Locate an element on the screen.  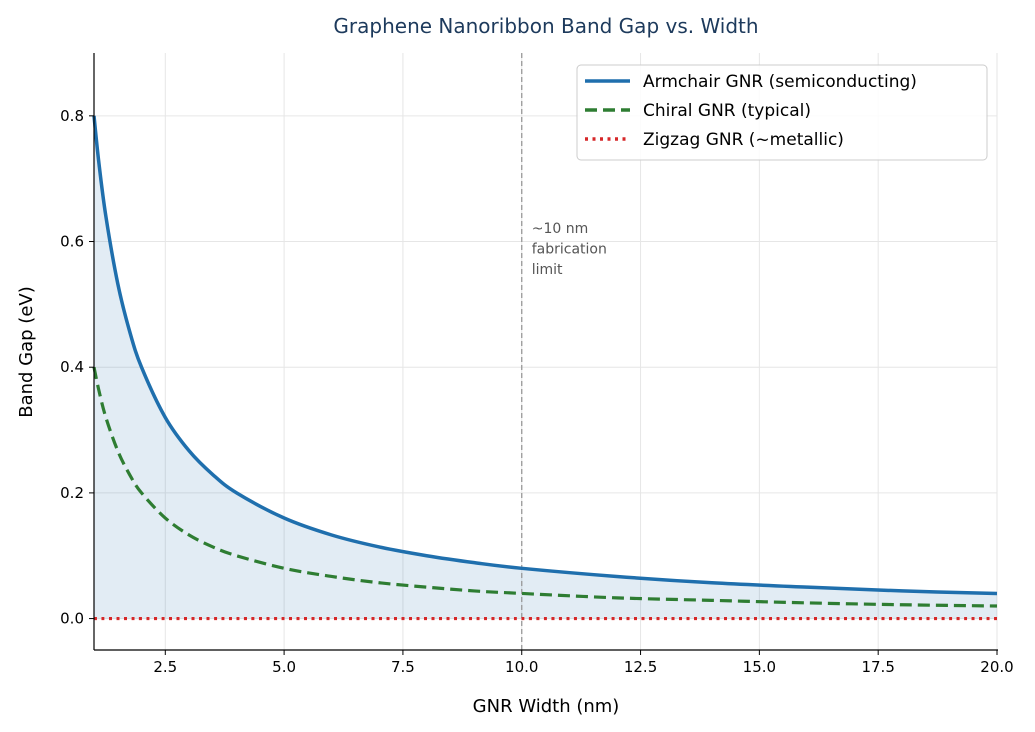
x-tick-label: 17.5 is located at coordinates (877, 667).